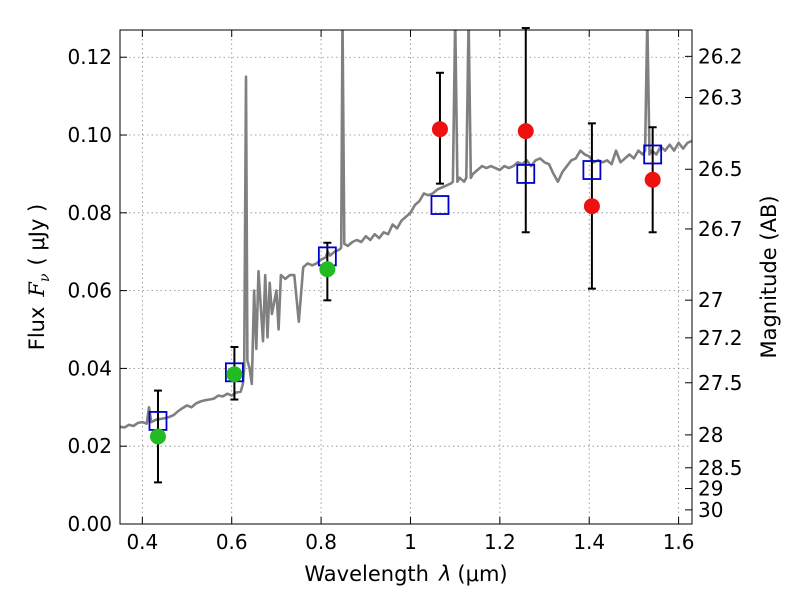  What do you see at coordinates (89, 57) in the screenshot?
I see `y-tick-label: 0.12` at bounding box center [89, 57].